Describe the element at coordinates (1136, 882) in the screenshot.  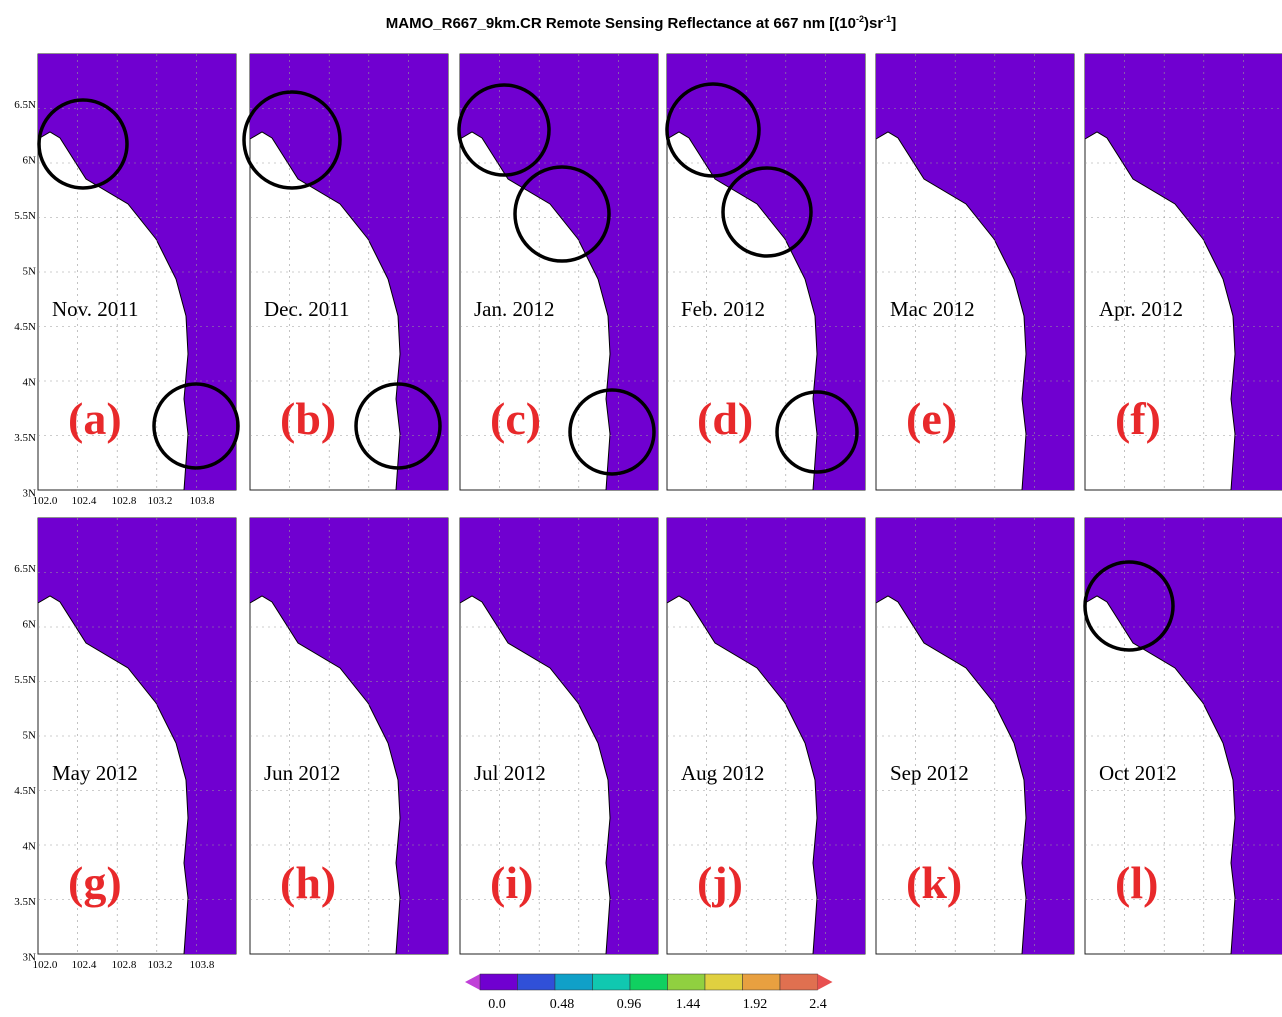
I see `panel-letter: (l)` at that location.